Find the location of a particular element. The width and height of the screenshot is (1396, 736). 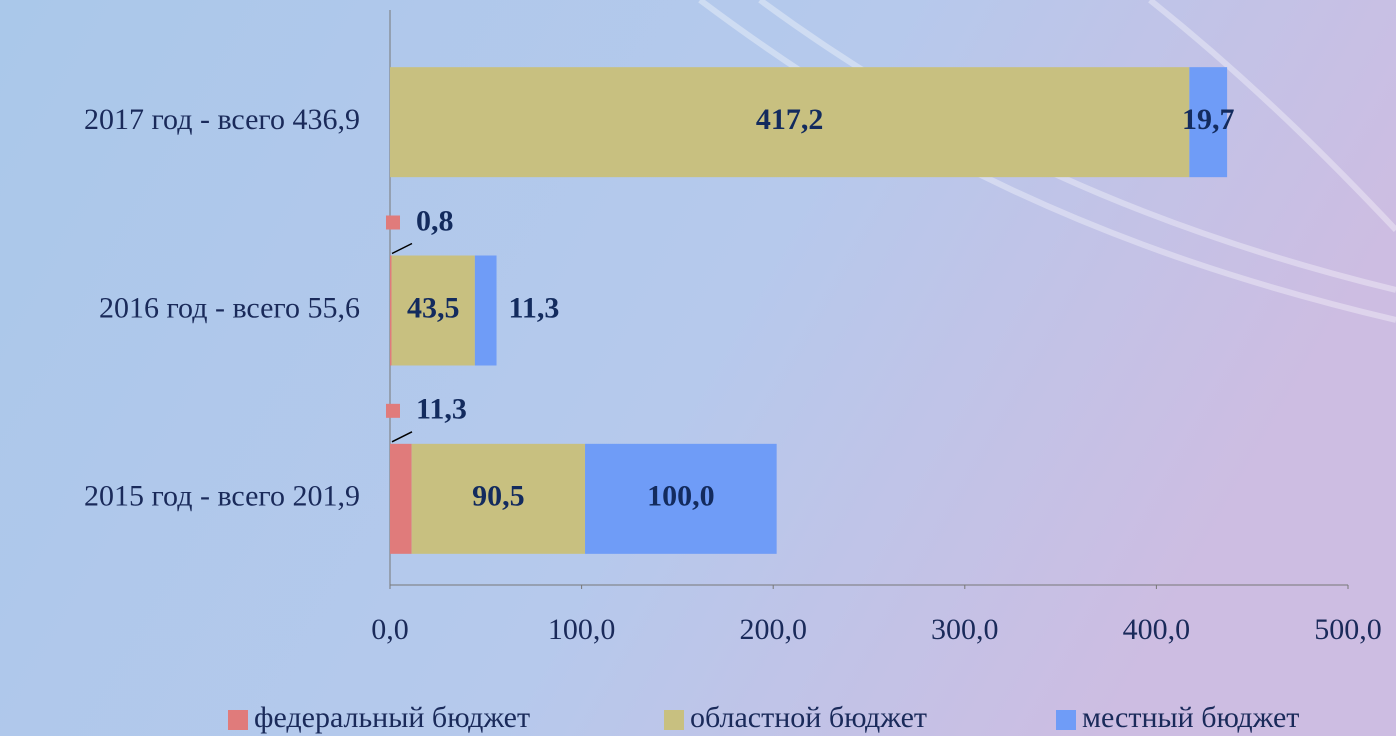

y-tick-label: 2016 год - всего 55,6 is located at coordinates (229, 307).